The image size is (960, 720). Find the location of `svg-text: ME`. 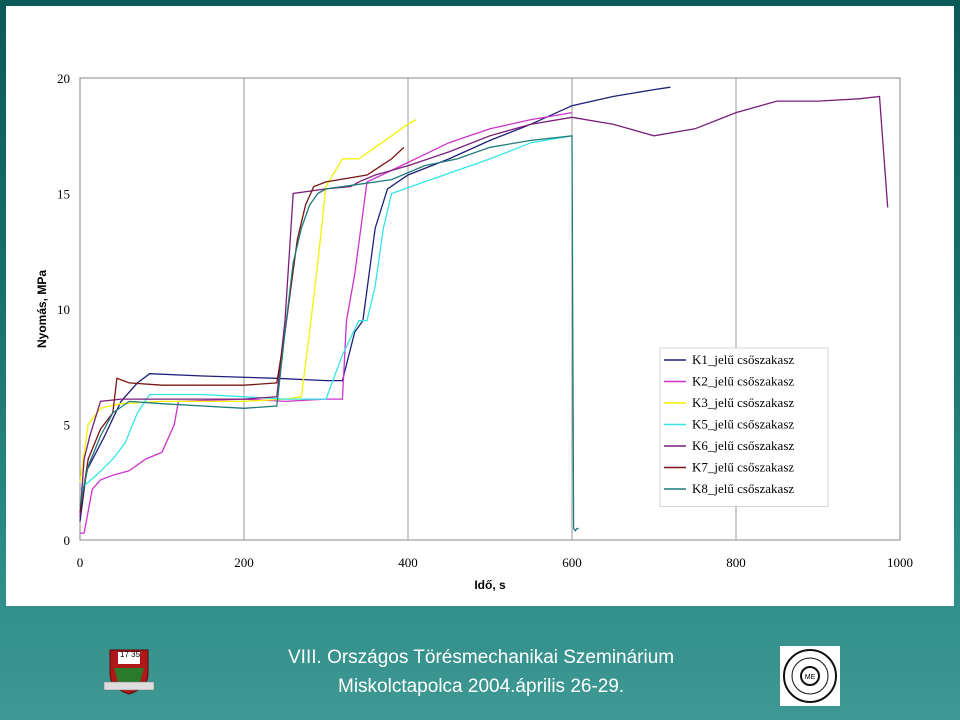

svg-text: ME is located at coordinates (810, 677).